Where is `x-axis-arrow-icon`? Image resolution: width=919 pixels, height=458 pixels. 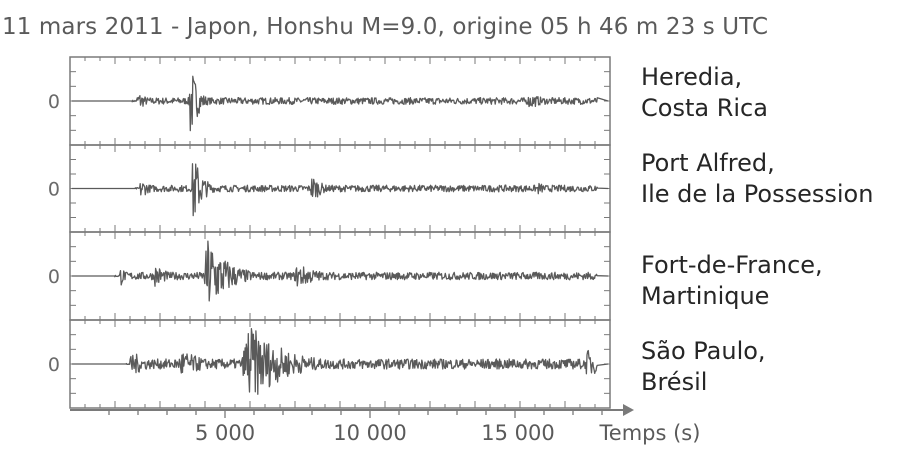 x-axis-arrow-icon is located at coordinates (628, 410).